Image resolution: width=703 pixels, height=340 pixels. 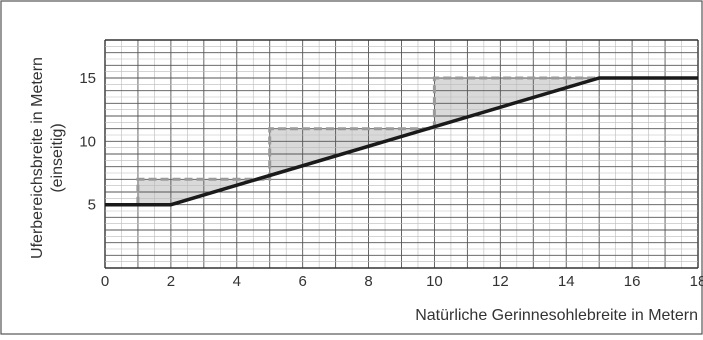 What do you see at coordinates (87, 78) in the screenshot?
I see `y-tick-label: 15` at bounding box center [87, 78].